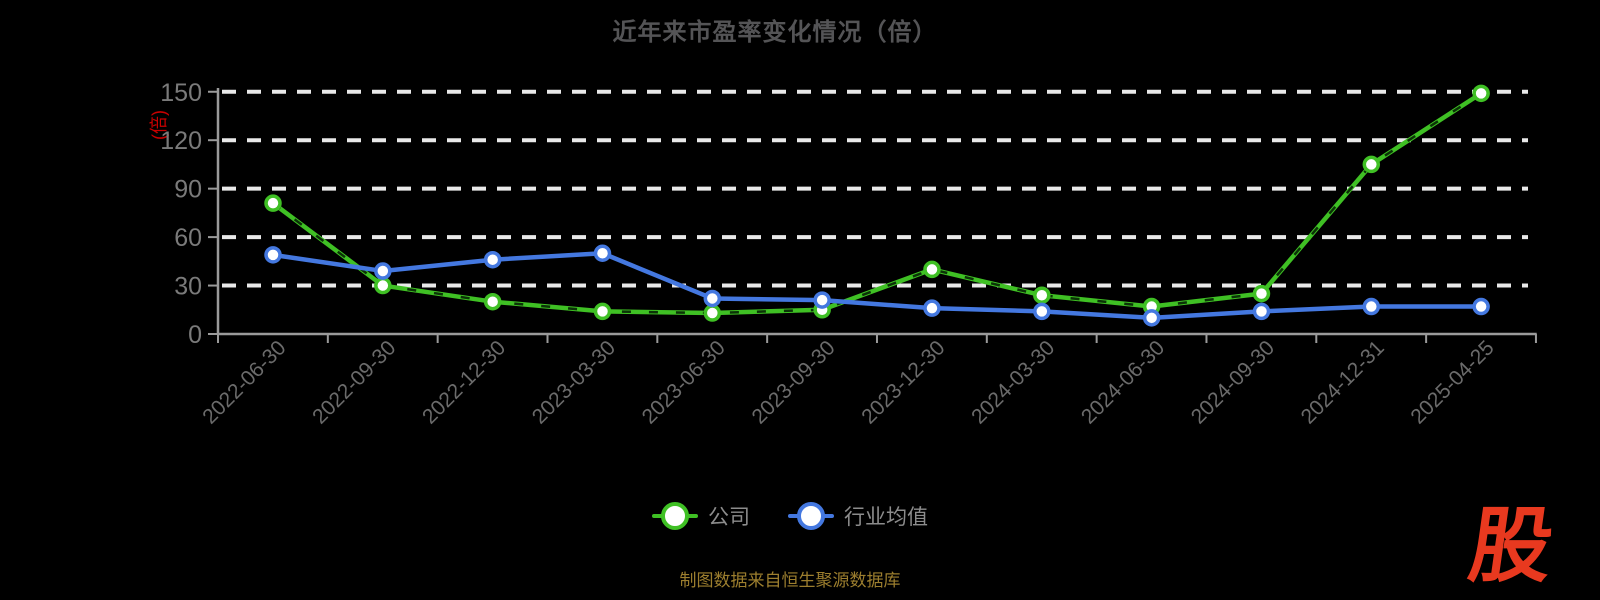 This screenshot has height=600, width=1600. Describe the element at coordinates (354, 382) in the screenshot. I see `x-tick-label: 2022-09-30` at that location.